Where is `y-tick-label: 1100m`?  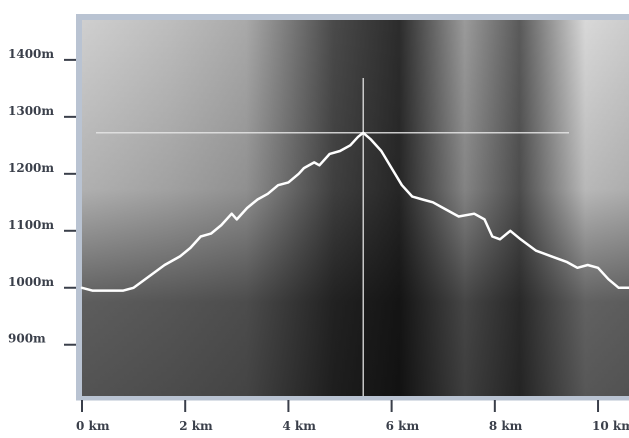
y-tick-label: 1100m is located at coordinates (31, 225).